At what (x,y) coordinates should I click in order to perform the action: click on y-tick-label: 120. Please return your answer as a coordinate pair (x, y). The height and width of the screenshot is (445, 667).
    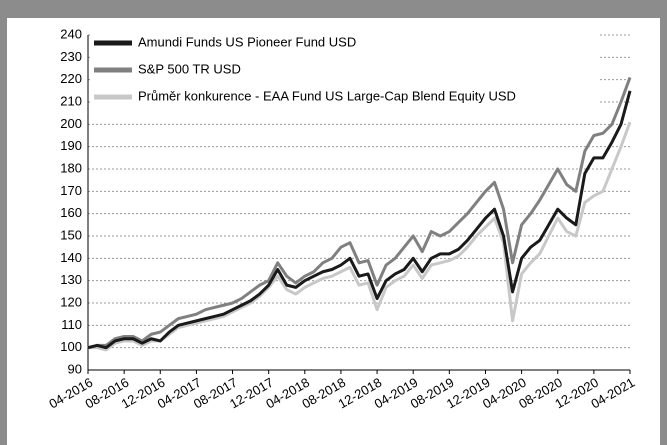
    Looking at the image, I should click on (71, 301).